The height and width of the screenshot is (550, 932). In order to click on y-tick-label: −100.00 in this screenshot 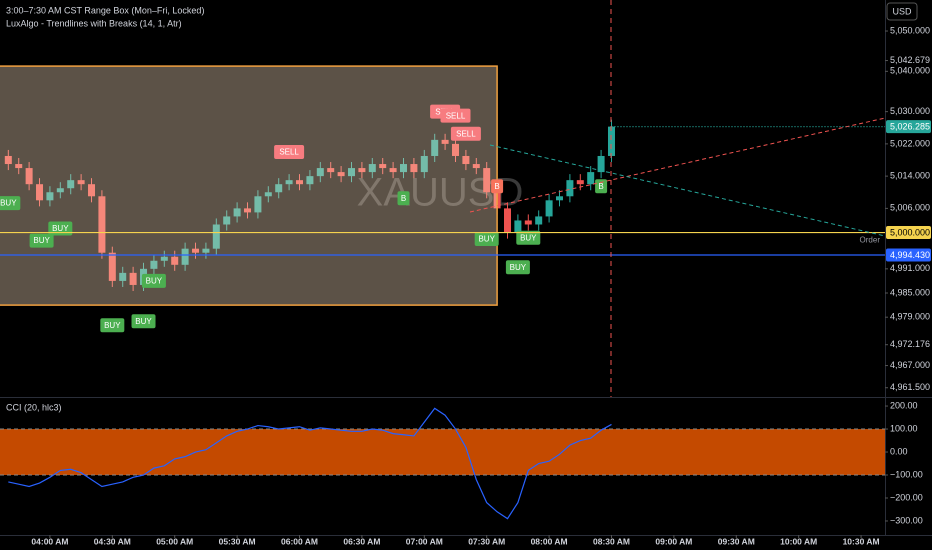, I will do `click(906, 474)`.